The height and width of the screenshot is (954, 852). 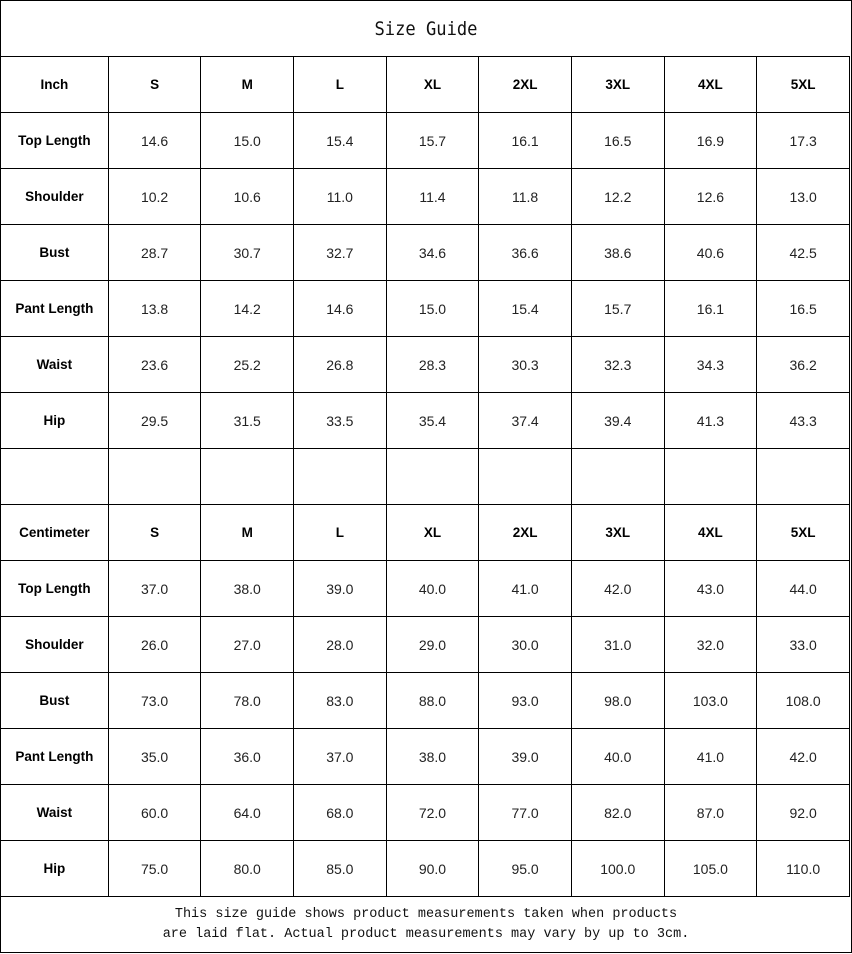 I want to click on measurement-value: 31.5, so click(x=247, y=420).